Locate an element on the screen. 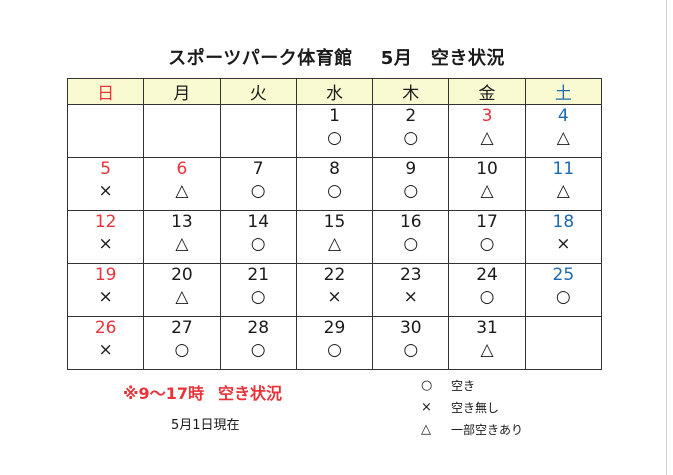  day-cell: 5 × is located at coordinates (105, 184).